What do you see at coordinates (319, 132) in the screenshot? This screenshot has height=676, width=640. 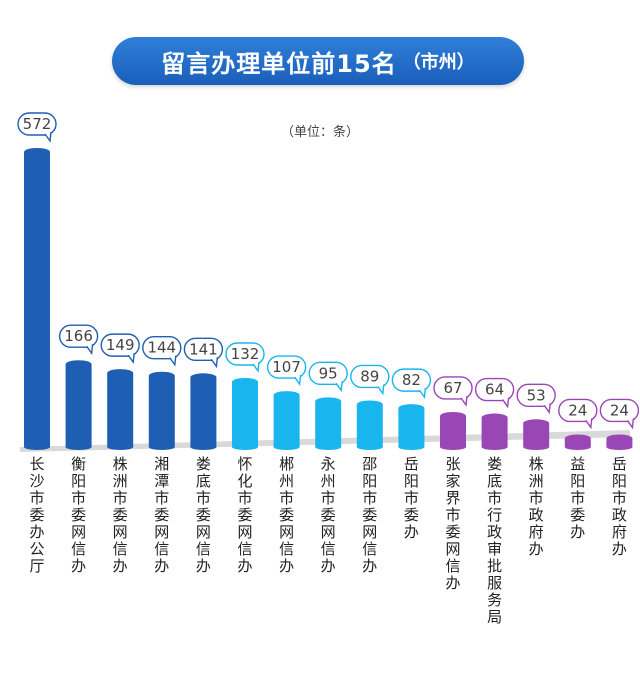 I see `unit-note: （单位：条）` at bounding box center [319, 132].